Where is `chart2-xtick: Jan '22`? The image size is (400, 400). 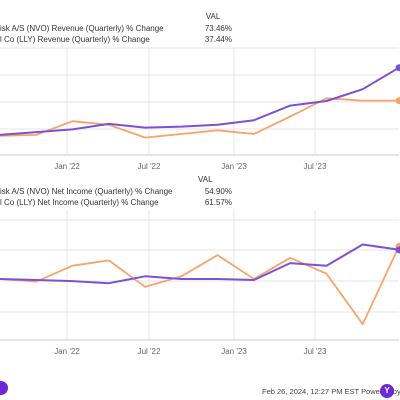
chart2-xtick: Jan '22 is located at coordinates (67, 351).